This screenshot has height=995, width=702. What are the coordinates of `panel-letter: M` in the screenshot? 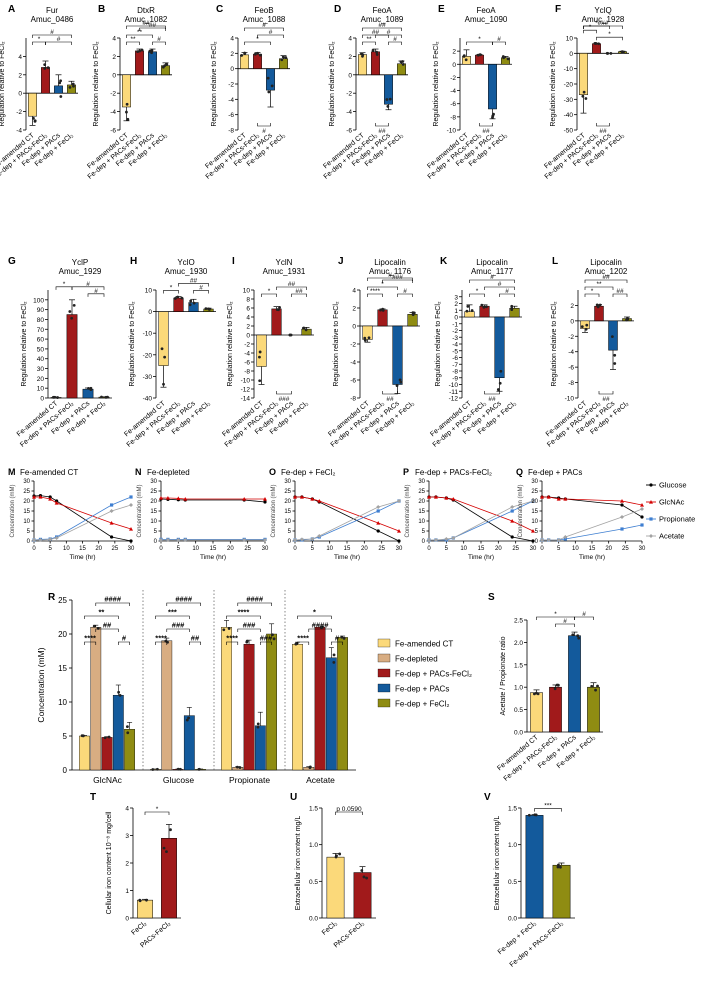 It's located at (12, 472).